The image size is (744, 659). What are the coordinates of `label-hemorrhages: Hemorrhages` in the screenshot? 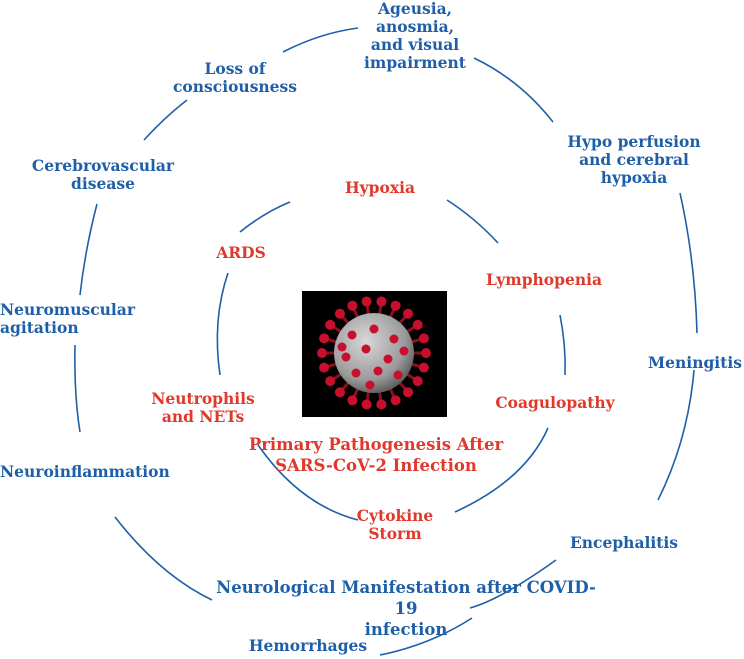 It's located at (308, 645).